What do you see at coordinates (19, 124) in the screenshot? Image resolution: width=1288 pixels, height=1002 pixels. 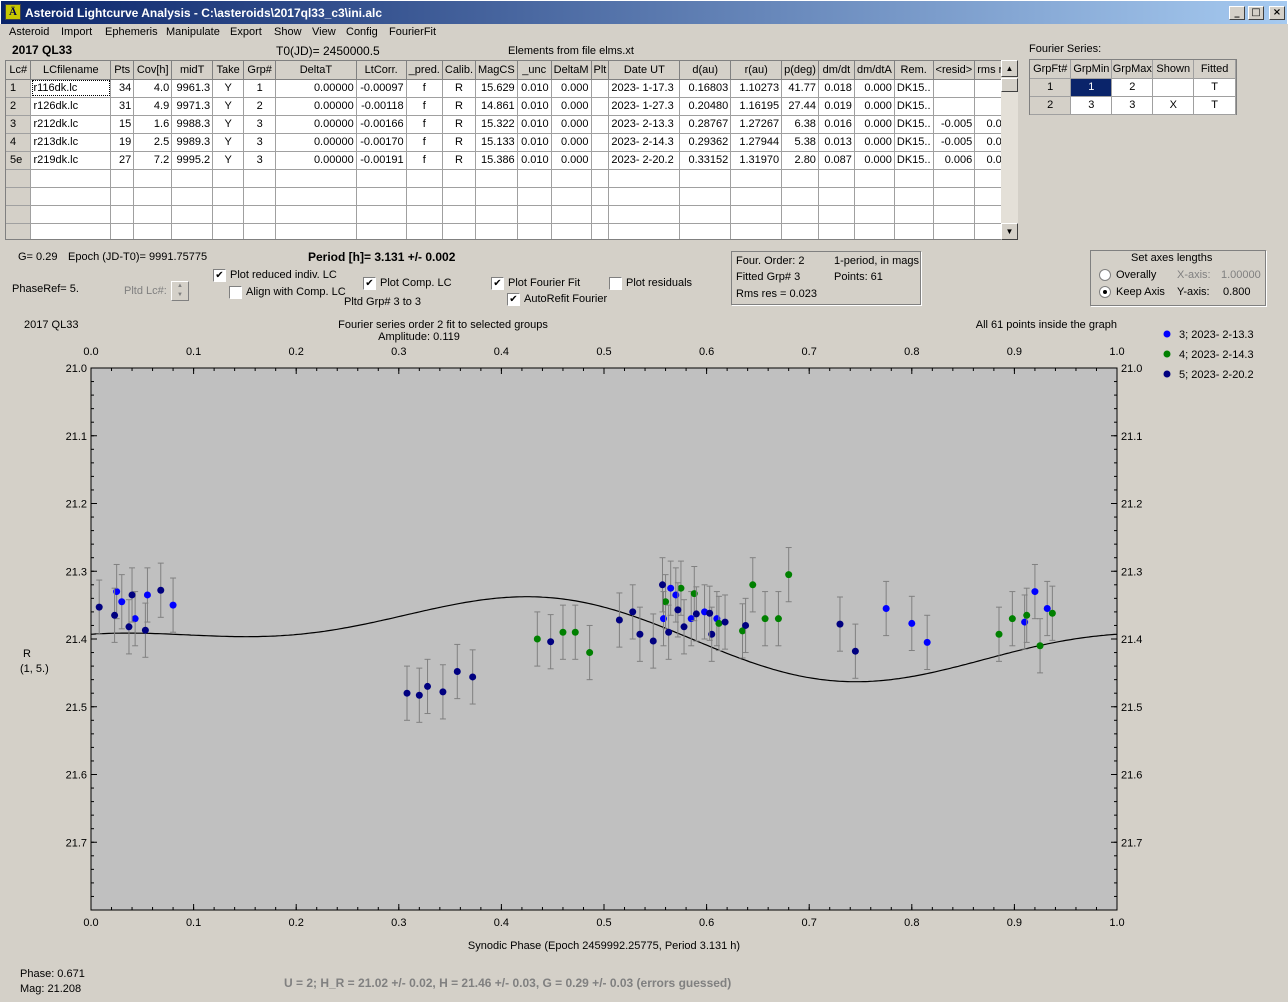 I see `row-header: 3` at bounding box center [19, 124].